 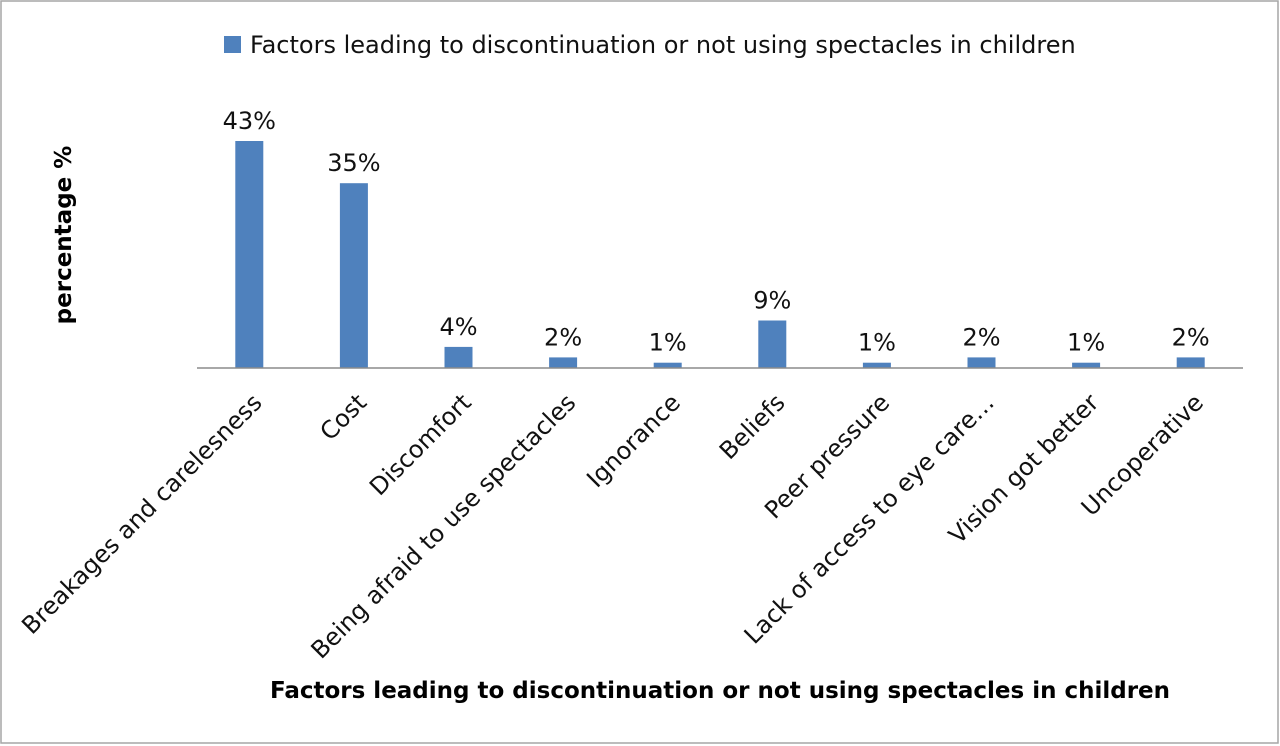 What do you see at coordinates (232, 44) in the screenshot?
I see `legend-swatch` at bounding box center [232, 44].